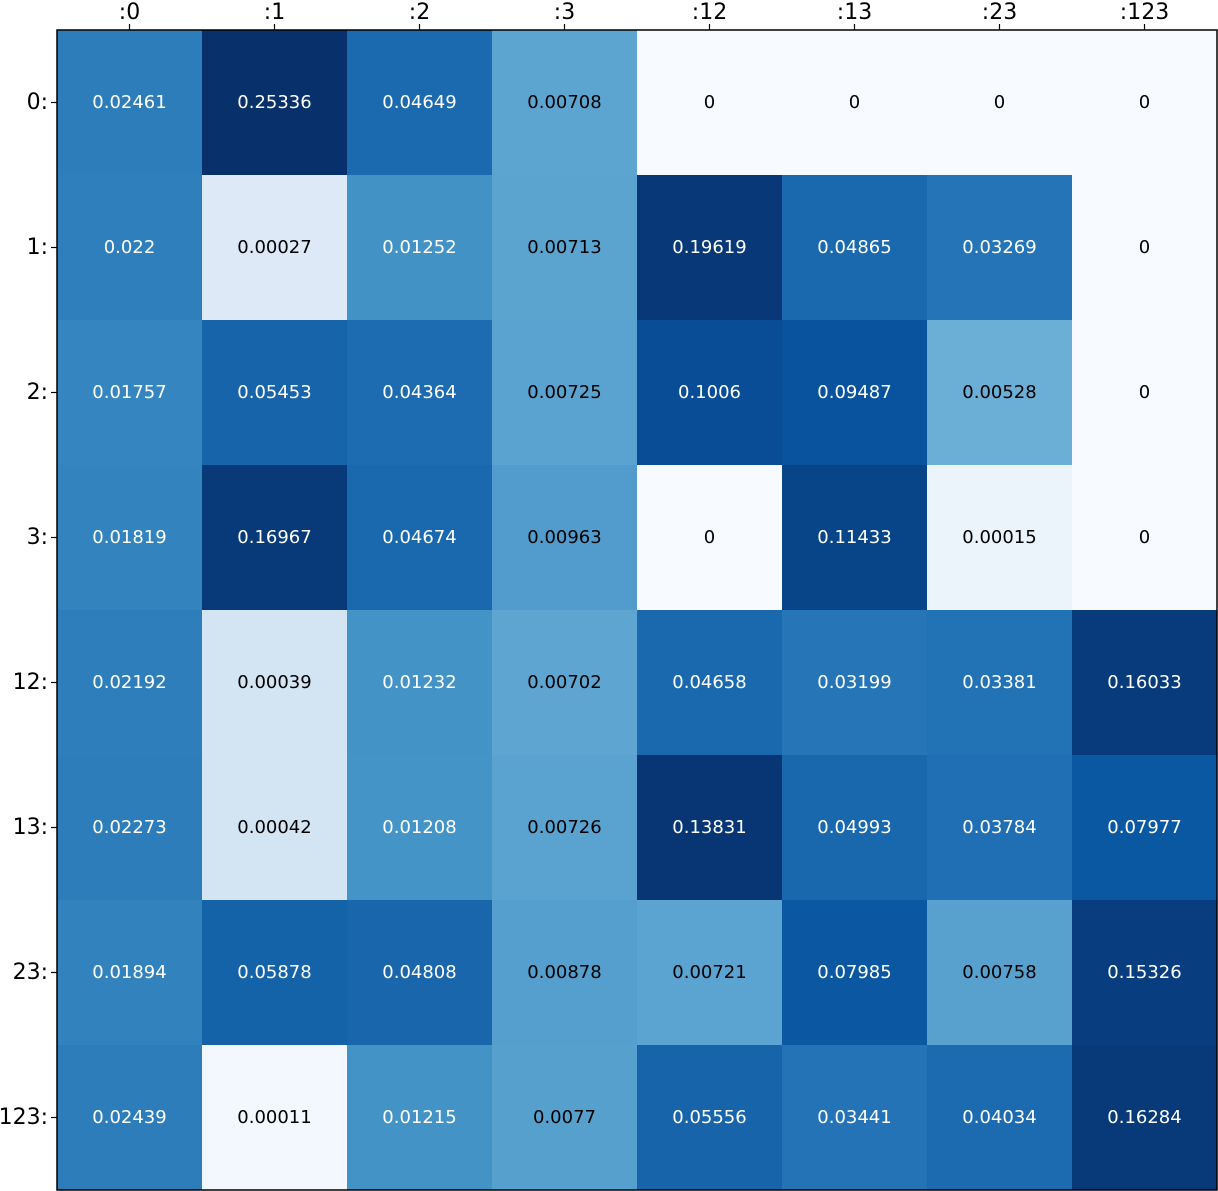 This screenshot has width=1218, height=1191. I want to click on cell-value-label: 0.04674, so click(419, 537).